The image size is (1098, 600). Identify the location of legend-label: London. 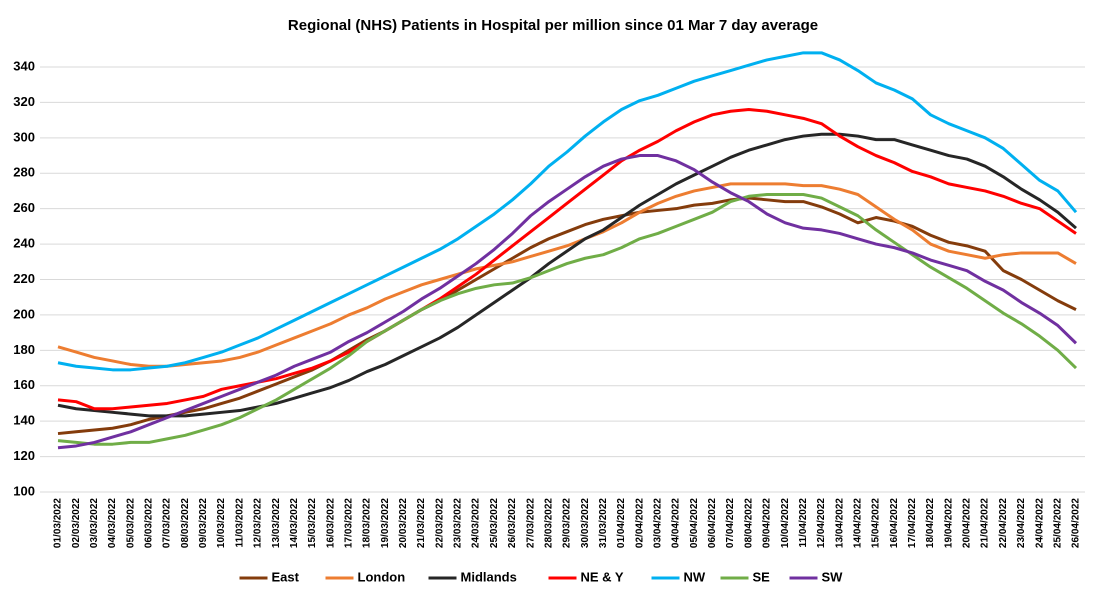
(382, 576).